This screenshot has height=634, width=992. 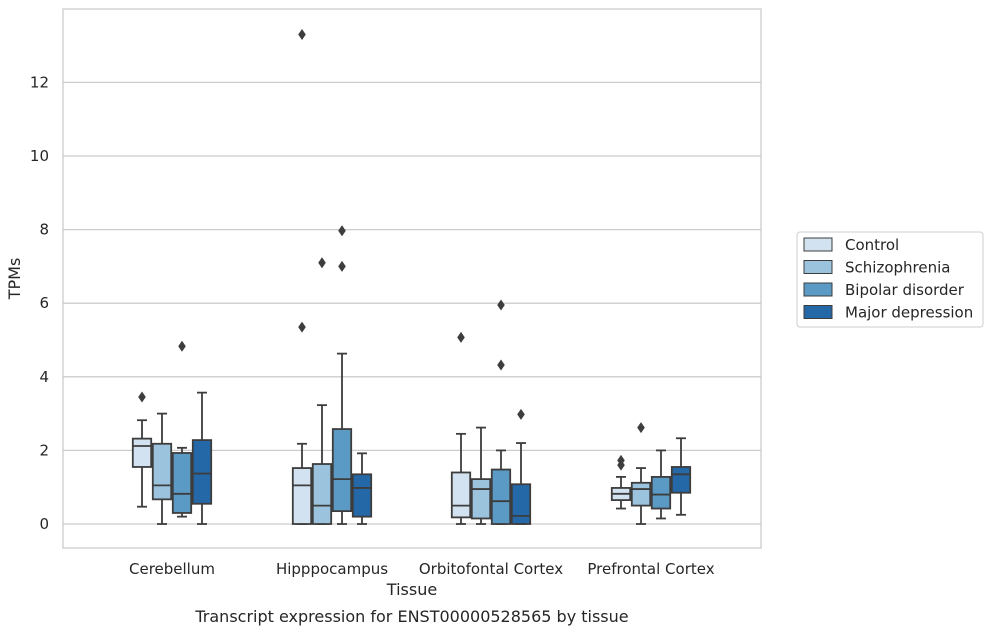 I want to click on x-axis-label: Tissue, so click(x=411, y=589).